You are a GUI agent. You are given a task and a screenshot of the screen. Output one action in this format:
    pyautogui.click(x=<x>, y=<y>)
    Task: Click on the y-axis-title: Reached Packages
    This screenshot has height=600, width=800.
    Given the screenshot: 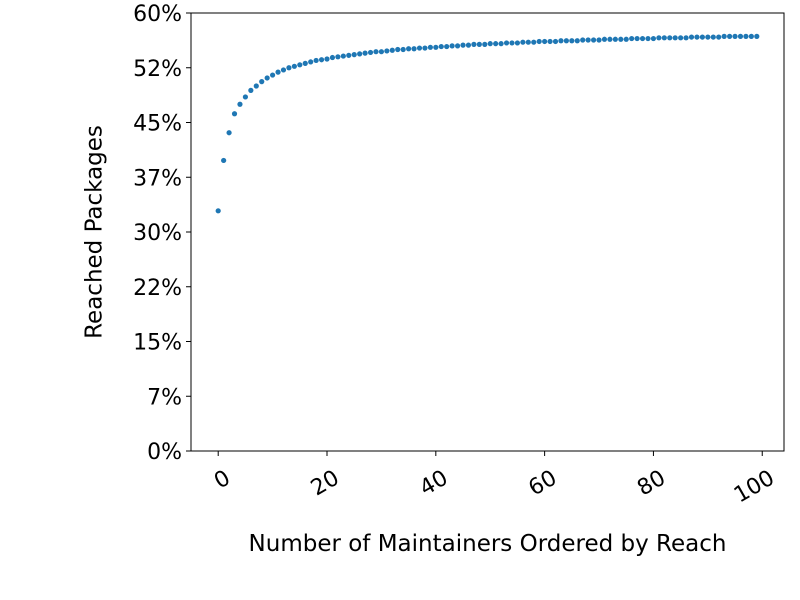 What is the action you would take?
    pyautogui.click(x=95, y=232)
    